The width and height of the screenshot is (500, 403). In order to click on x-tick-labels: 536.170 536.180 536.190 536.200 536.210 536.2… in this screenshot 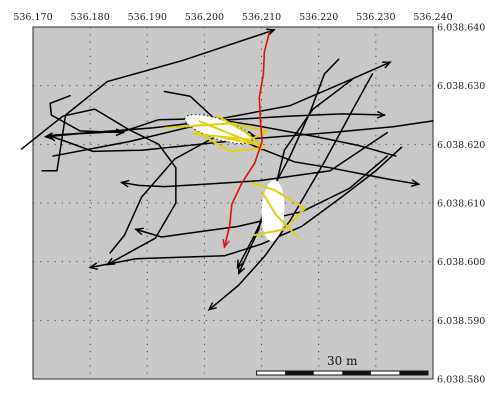, I will do `click(232, 17)`.